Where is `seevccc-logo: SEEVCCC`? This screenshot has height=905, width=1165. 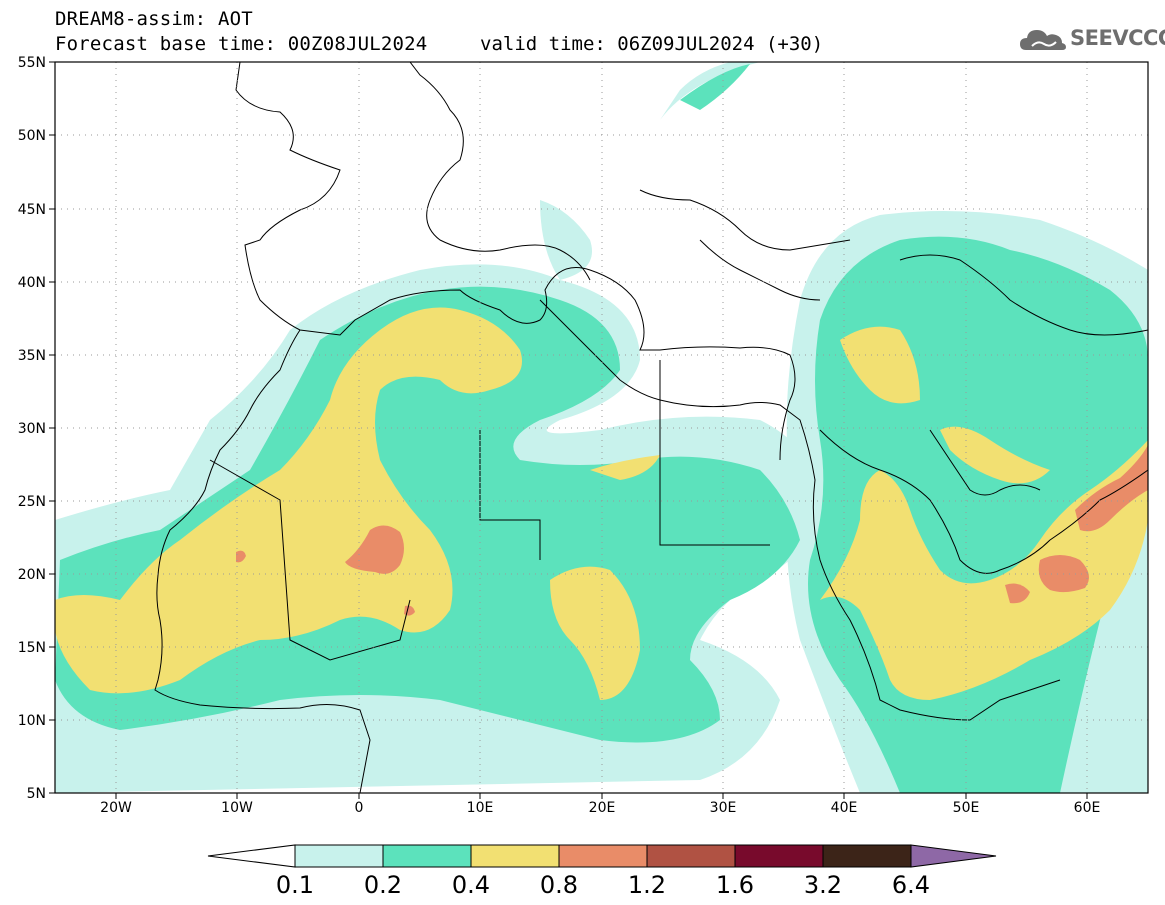 seevccc-logo: SEEVCCC is located at coordinates (1091, 41).